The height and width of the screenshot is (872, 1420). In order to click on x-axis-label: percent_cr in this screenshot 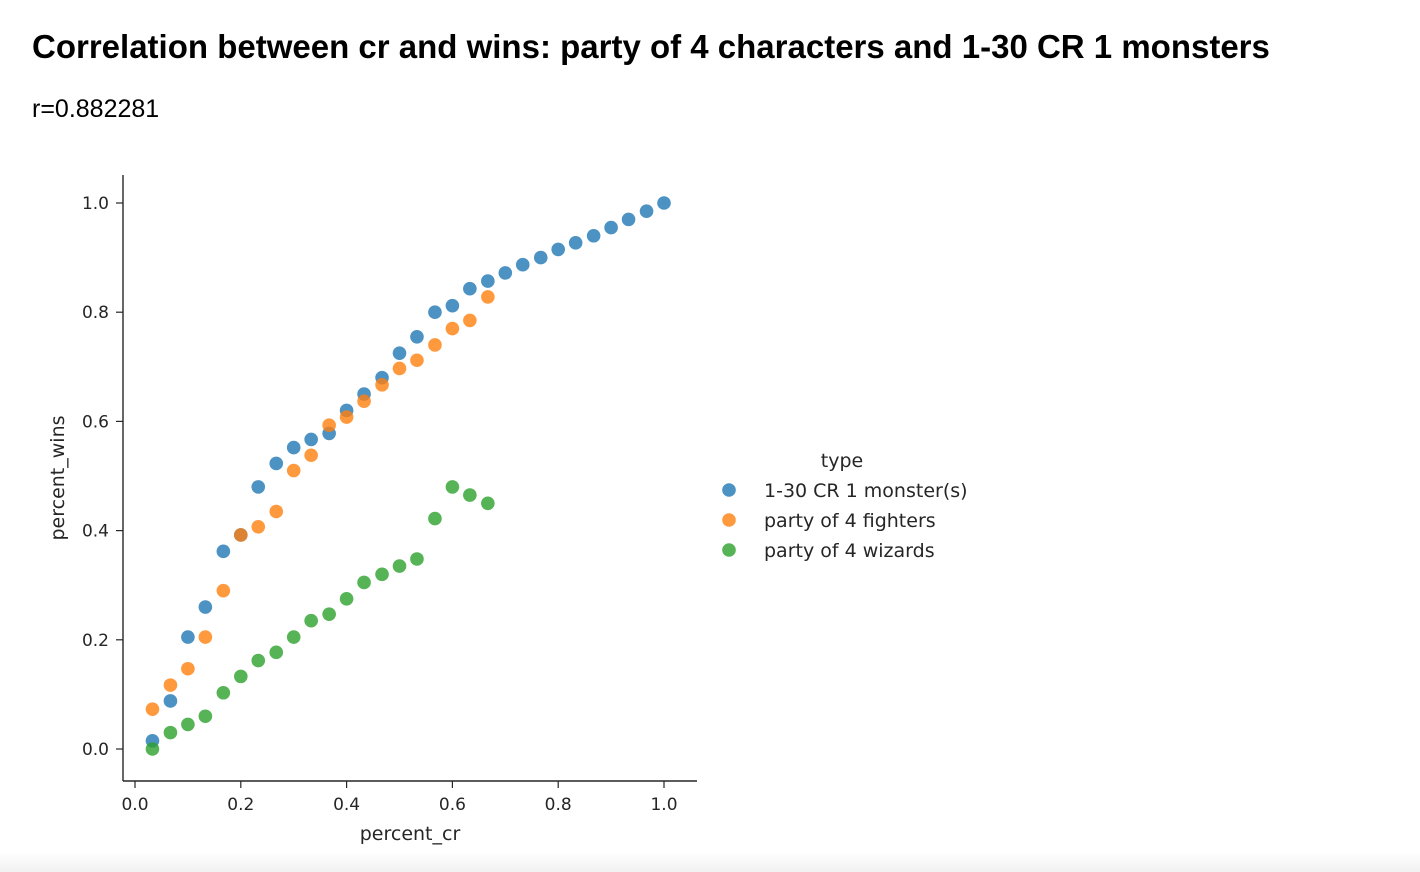, I will do `click(410, 834)`.